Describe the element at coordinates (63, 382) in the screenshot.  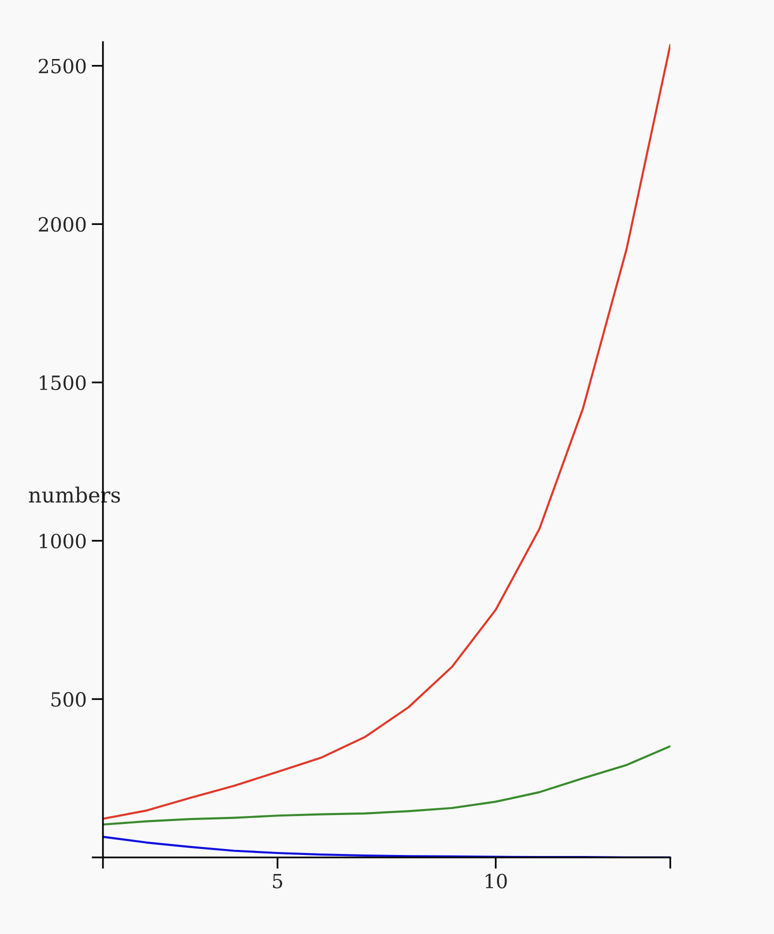
I see `y-tick-label: 1500` at that location.